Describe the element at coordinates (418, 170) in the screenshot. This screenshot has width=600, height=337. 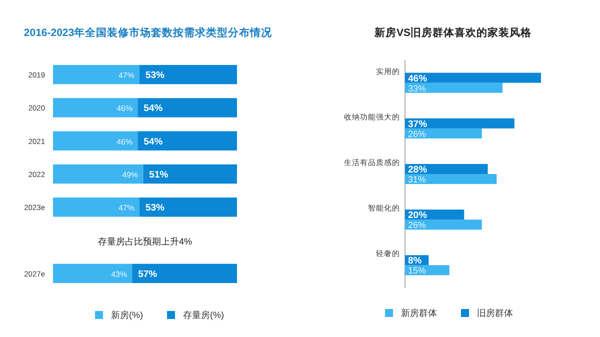
I see `data-label: 28%` at that location.